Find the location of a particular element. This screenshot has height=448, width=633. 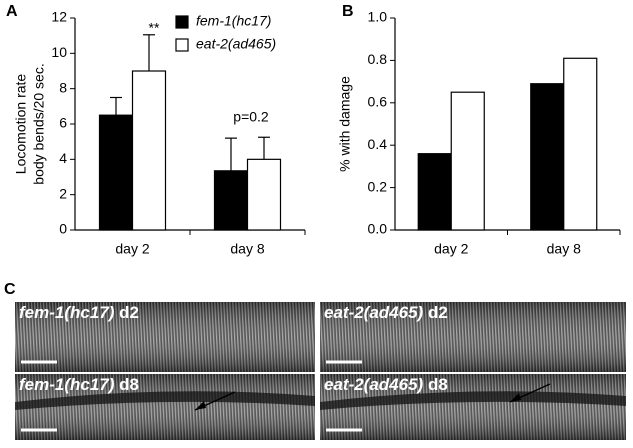

y-tick-label: 0 is located at coordinates (63, 229).